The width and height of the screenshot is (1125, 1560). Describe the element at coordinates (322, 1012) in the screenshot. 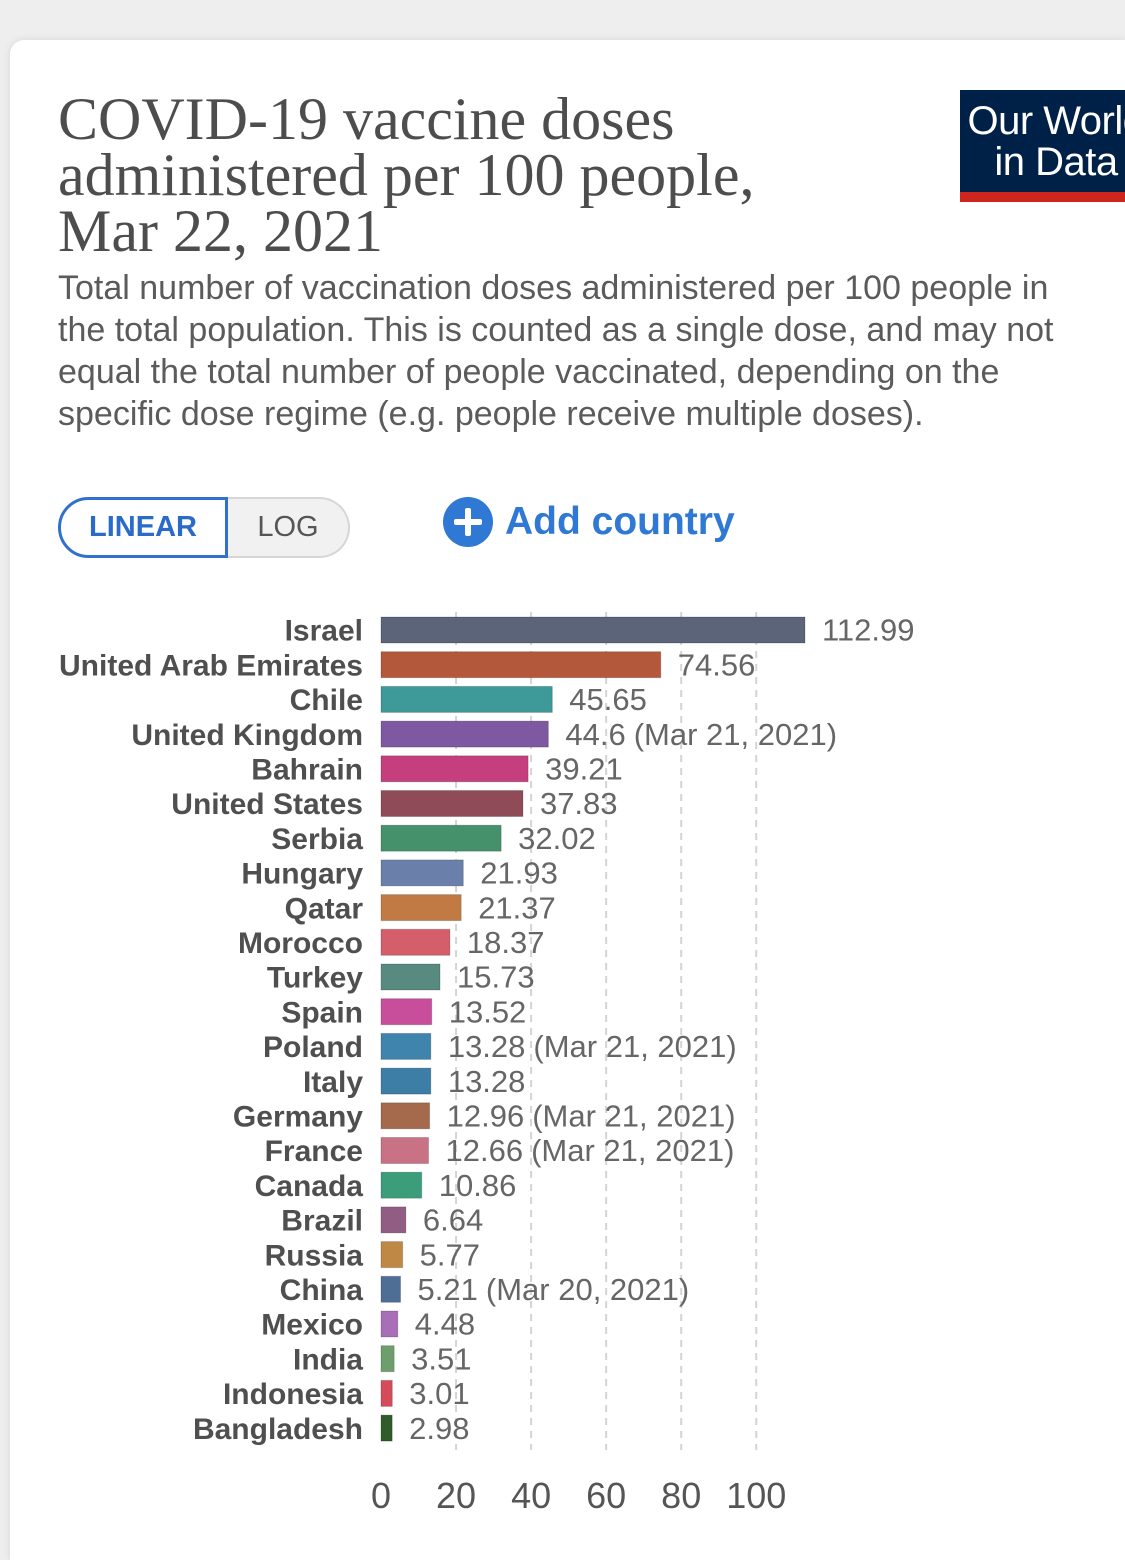

I see `category-label-spain: Spain` at that location.